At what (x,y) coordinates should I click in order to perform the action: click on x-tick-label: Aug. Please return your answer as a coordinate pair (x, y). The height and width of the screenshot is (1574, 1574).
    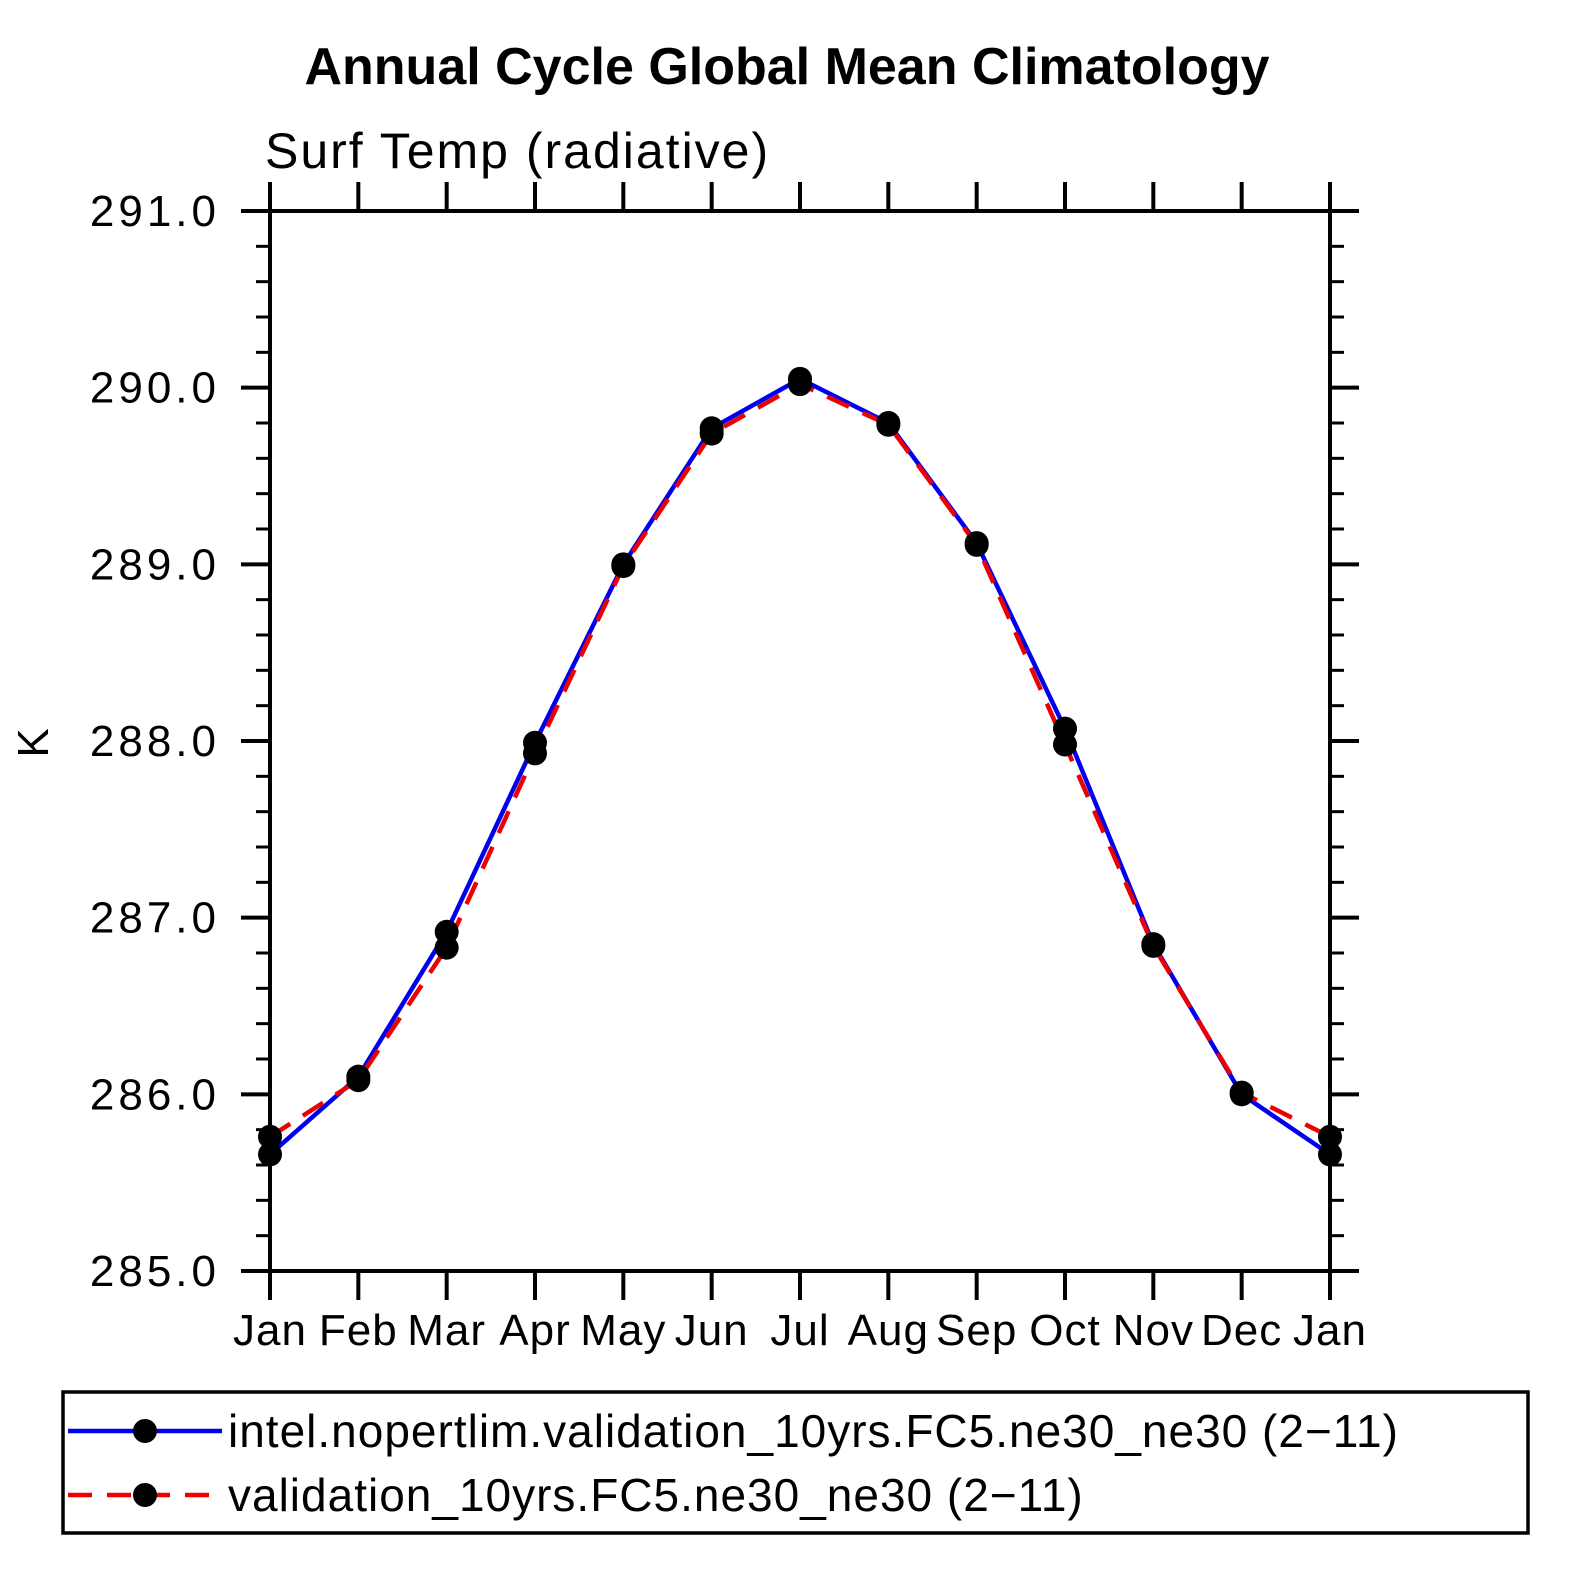
    Looking at the image, I should click on (888, 1330).